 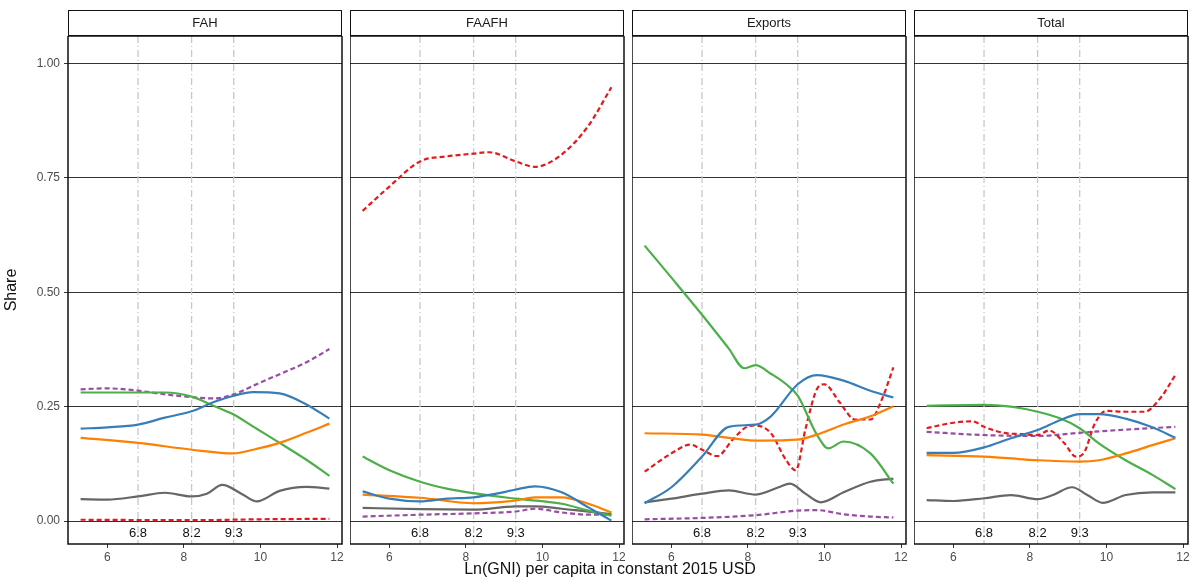 What do you see at coordinates (48, 62) in the screenshot?
I see `y-tick-label: 1.00` at bounding box center [48, 62].